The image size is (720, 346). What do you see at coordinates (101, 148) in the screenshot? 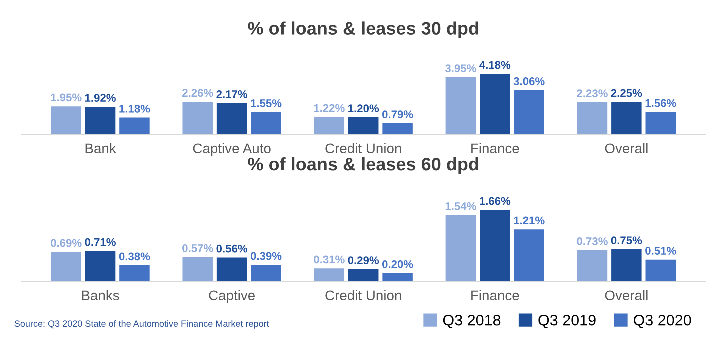
I see `x-tick-label: Bank` at bounding box center [101, 148].